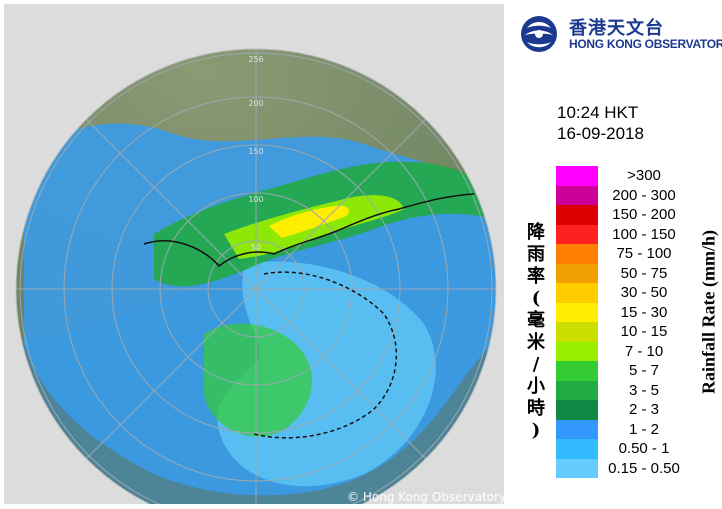 The image size is (722, 509). What do you see at coordinates (644, 195) in the screenshot?
I see `legend-range-label: 200 - 300` at bounding box center [644, 195].